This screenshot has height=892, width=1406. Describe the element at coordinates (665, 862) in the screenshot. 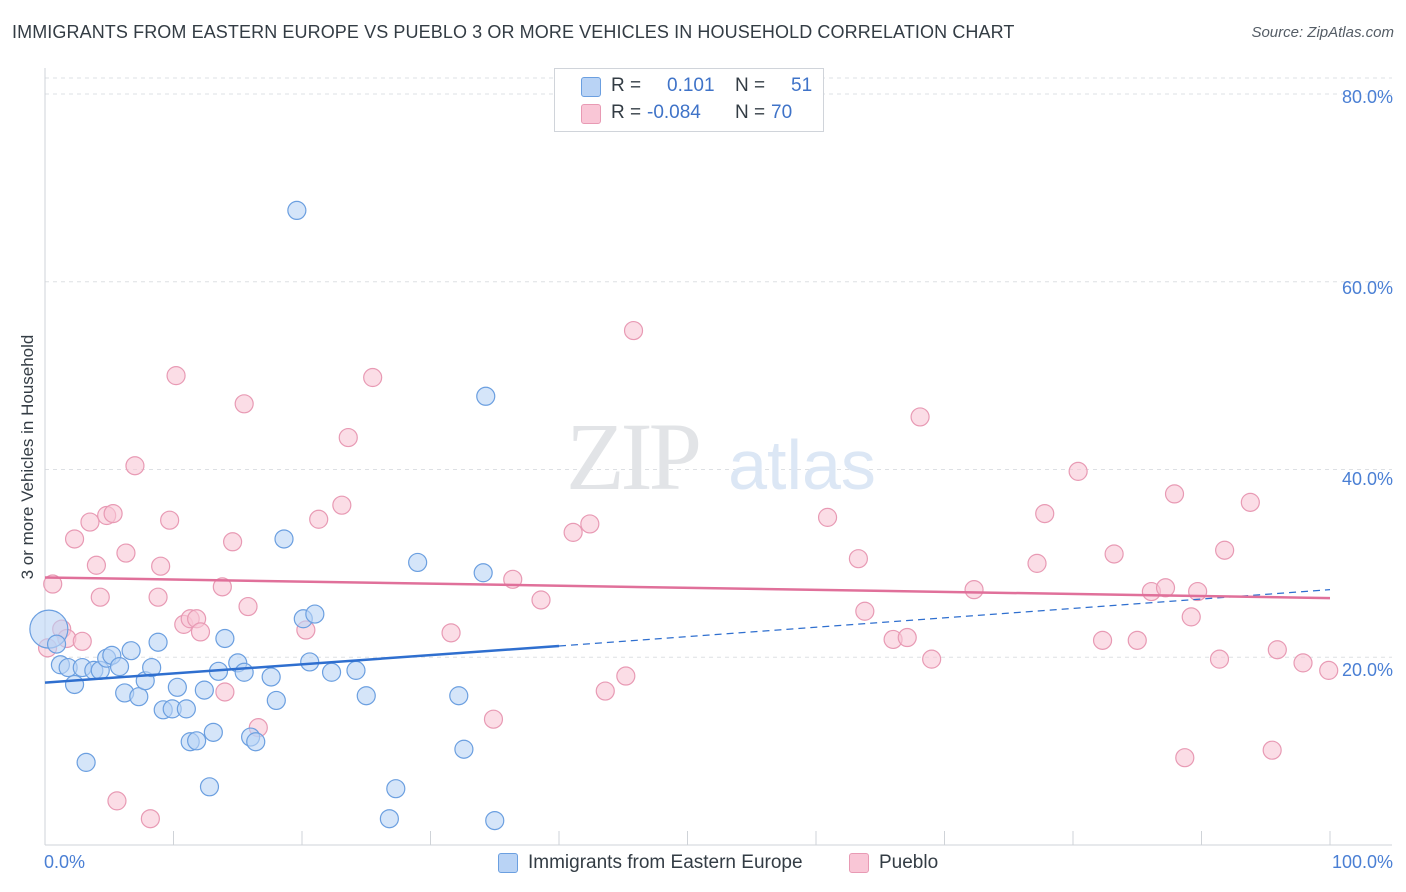

I see `legend-label-immigrants: Immigrants from Eastern Europe` at that location.